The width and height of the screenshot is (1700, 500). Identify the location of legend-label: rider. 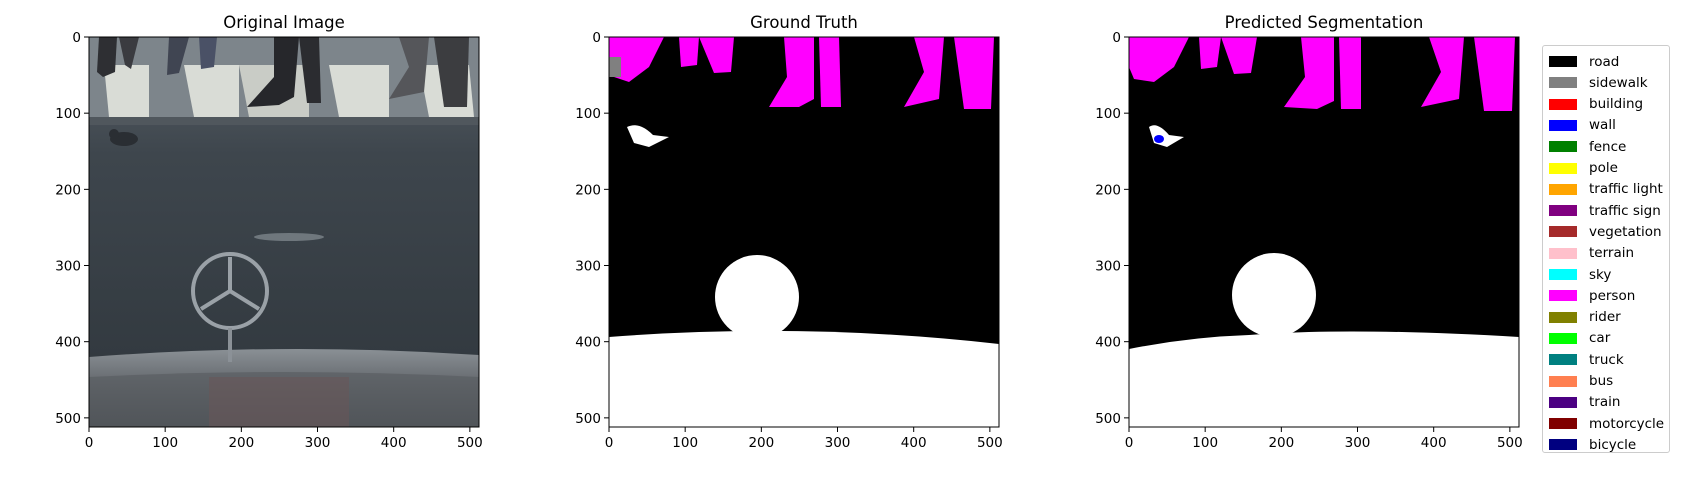
(1605, 317).